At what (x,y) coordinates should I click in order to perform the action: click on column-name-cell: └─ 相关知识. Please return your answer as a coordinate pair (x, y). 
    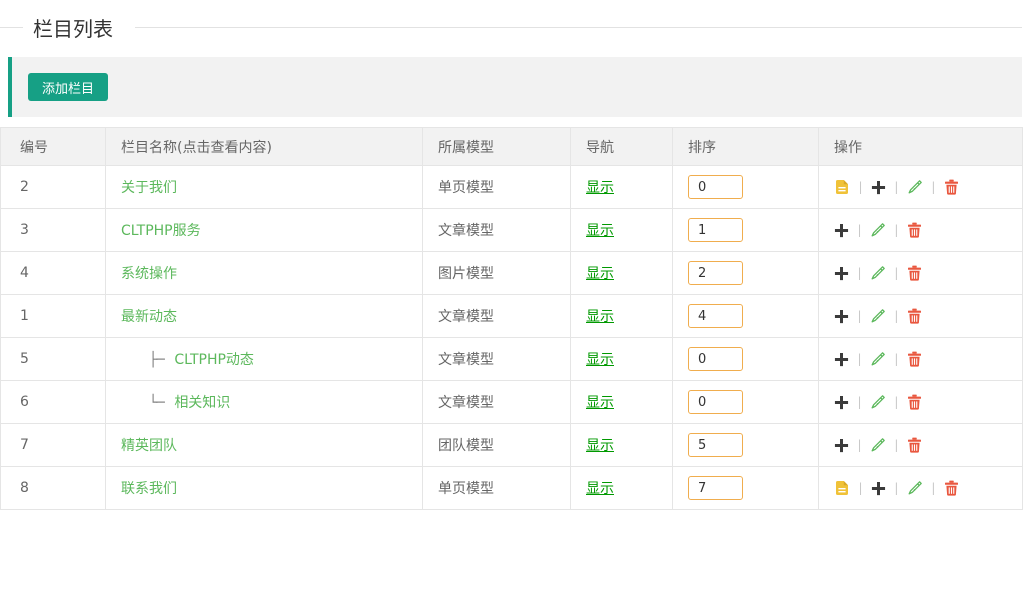
    Looking at the image, I should click on (264, 402).